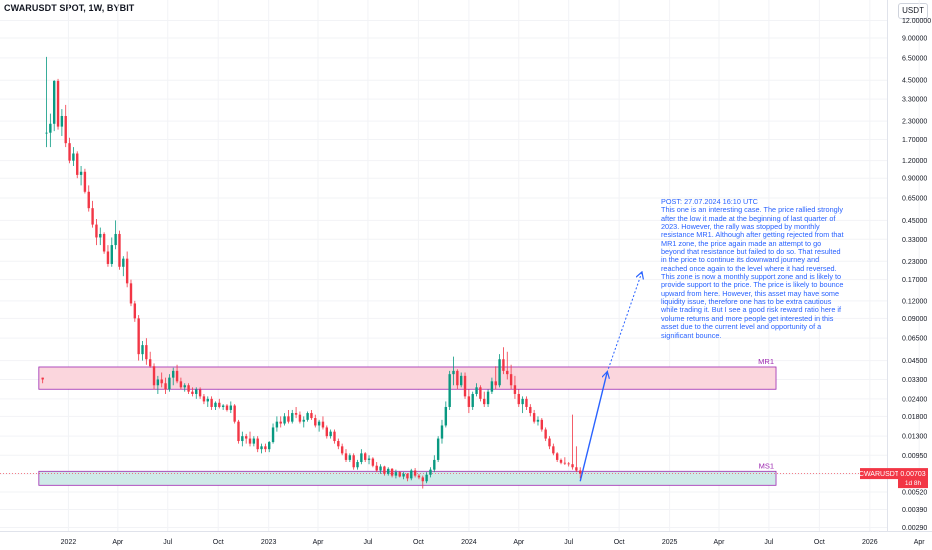  What do you see at coordinates (624, 323) in the screenshot?
I see `projection-arrow-dotted` at bounding box center [624, 323].